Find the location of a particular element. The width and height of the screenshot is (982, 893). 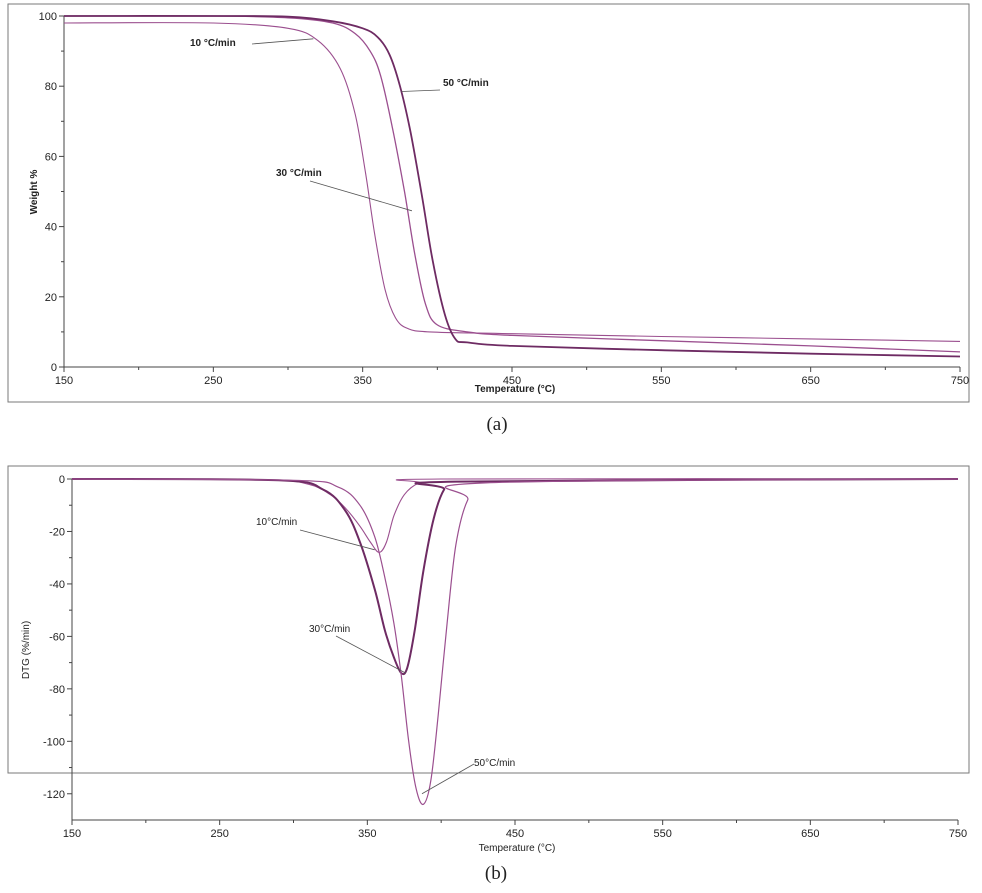

y-tick-label: 60 is located at coordinates (51, 157).